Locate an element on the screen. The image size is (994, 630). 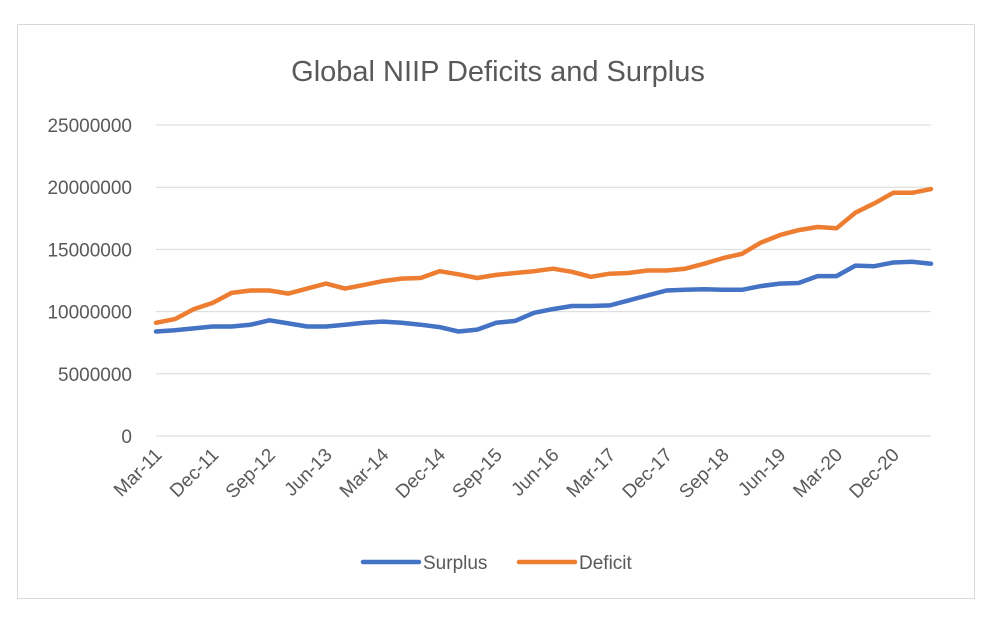
x-tick-label: Dec-17 is located at coordinates (648, 474).